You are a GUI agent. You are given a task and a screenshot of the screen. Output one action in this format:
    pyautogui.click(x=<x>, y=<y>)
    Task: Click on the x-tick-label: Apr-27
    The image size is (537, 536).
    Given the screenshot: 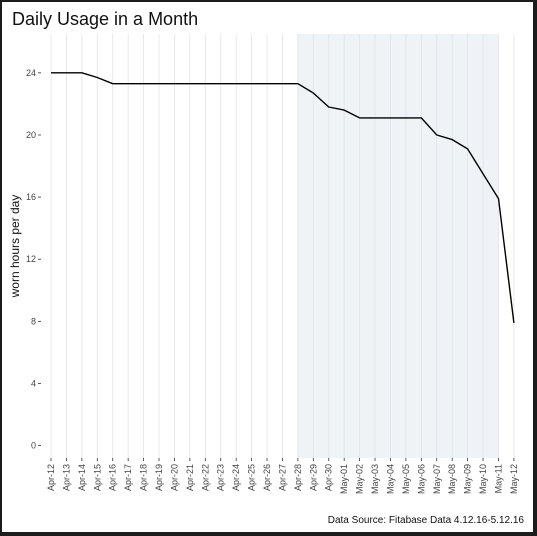 What is the action you would take?
    pyautogui.click(x=282, y=477)
    